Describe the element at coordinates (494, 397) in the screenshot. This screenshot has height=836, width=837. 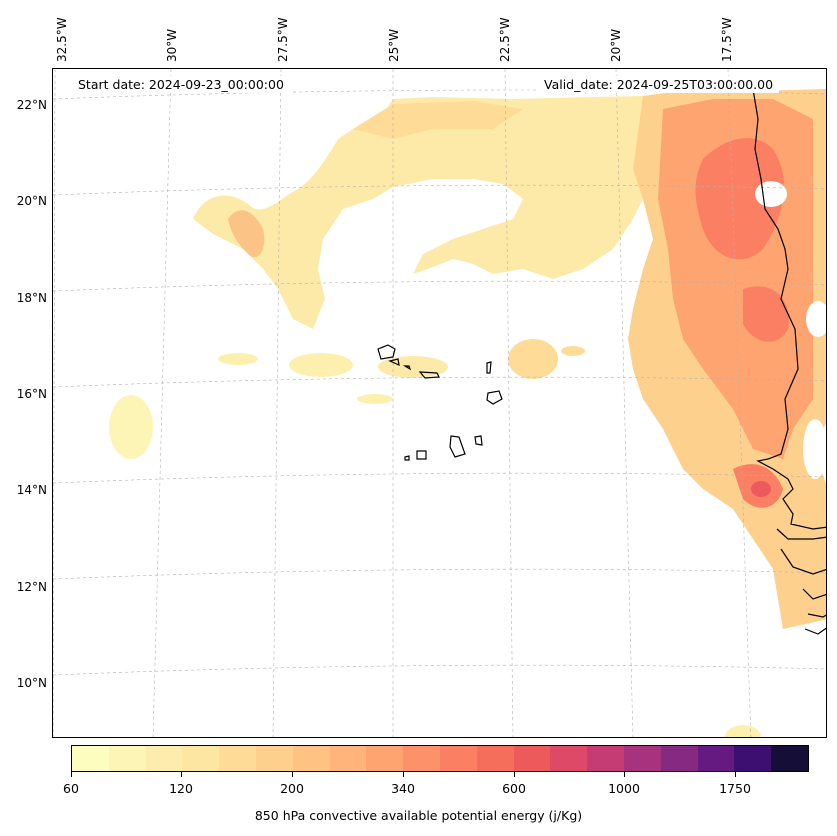
I see `island-boa-vista` at that location.